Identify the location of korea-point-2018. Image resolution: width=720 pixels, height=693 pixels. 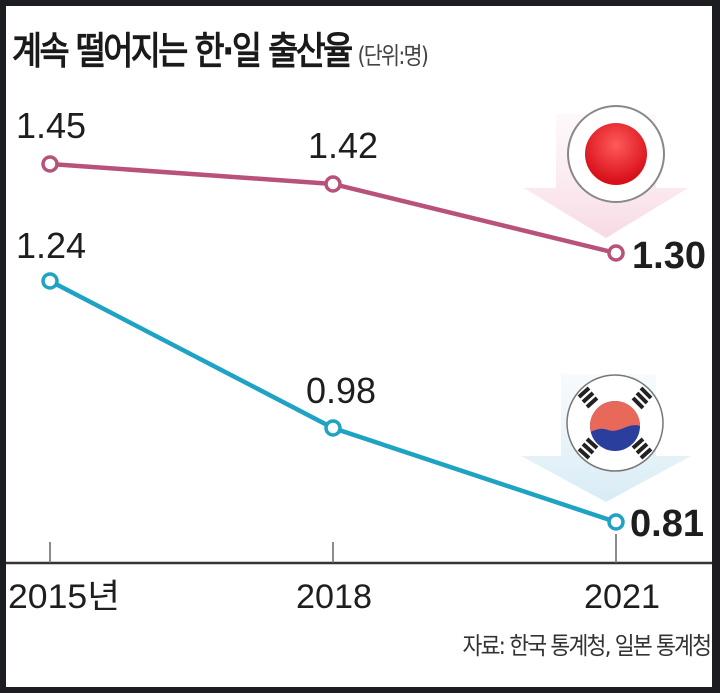
(333, 428).